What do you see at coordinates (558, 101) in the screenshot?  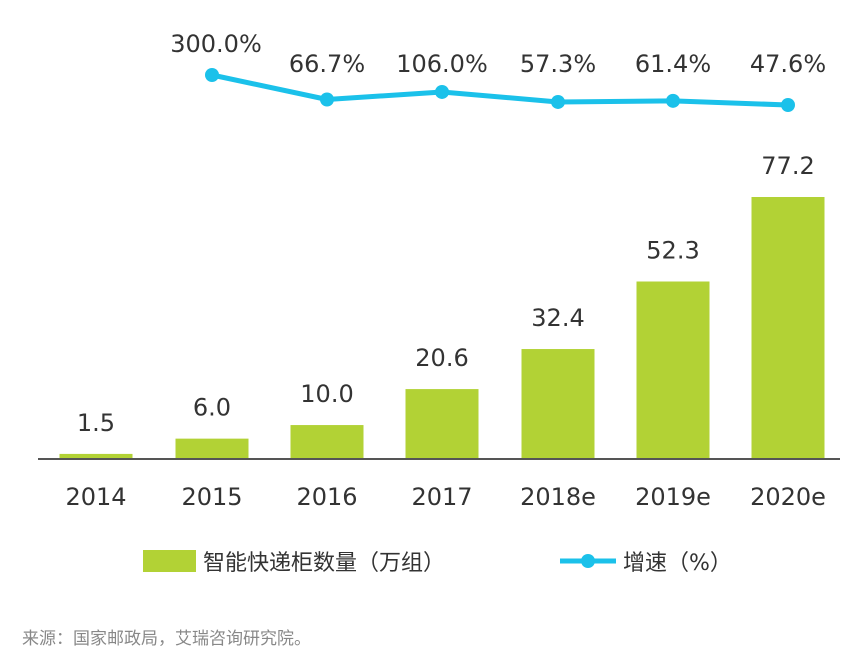 I see `growth-point-2018e` at bounding box center [558, 101].